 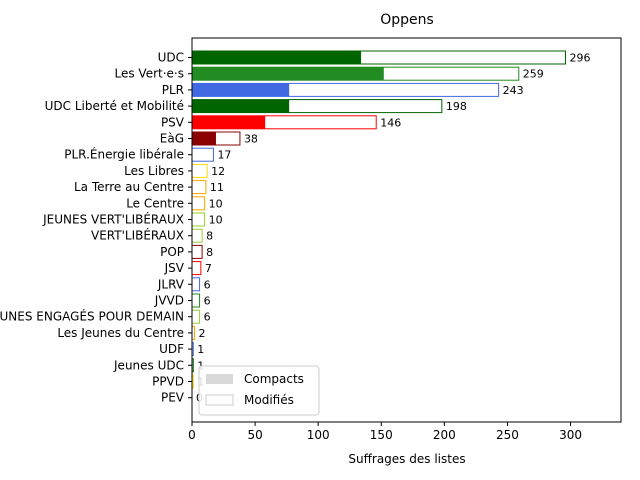 What do you see at coordinates (173, 122) in the screenshot?
I see `category-label: PSV` at bounding box center [173, 122].